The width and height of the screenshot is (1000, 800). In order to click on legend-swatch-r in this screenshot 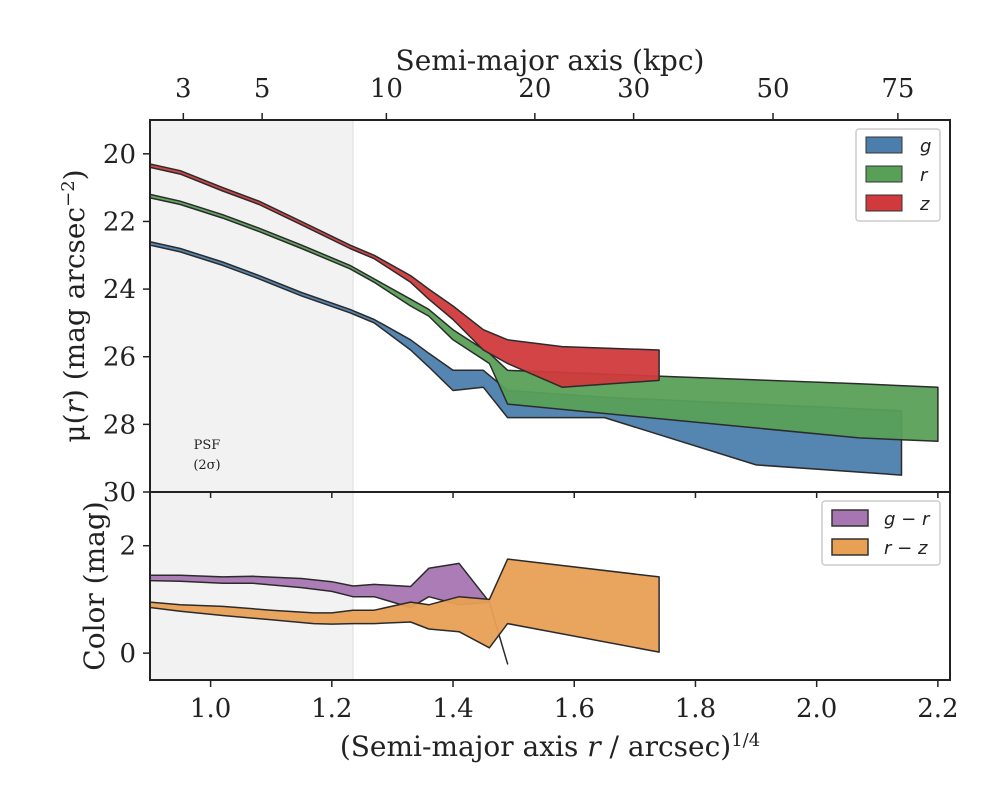, I will do `click(884, 174)`.